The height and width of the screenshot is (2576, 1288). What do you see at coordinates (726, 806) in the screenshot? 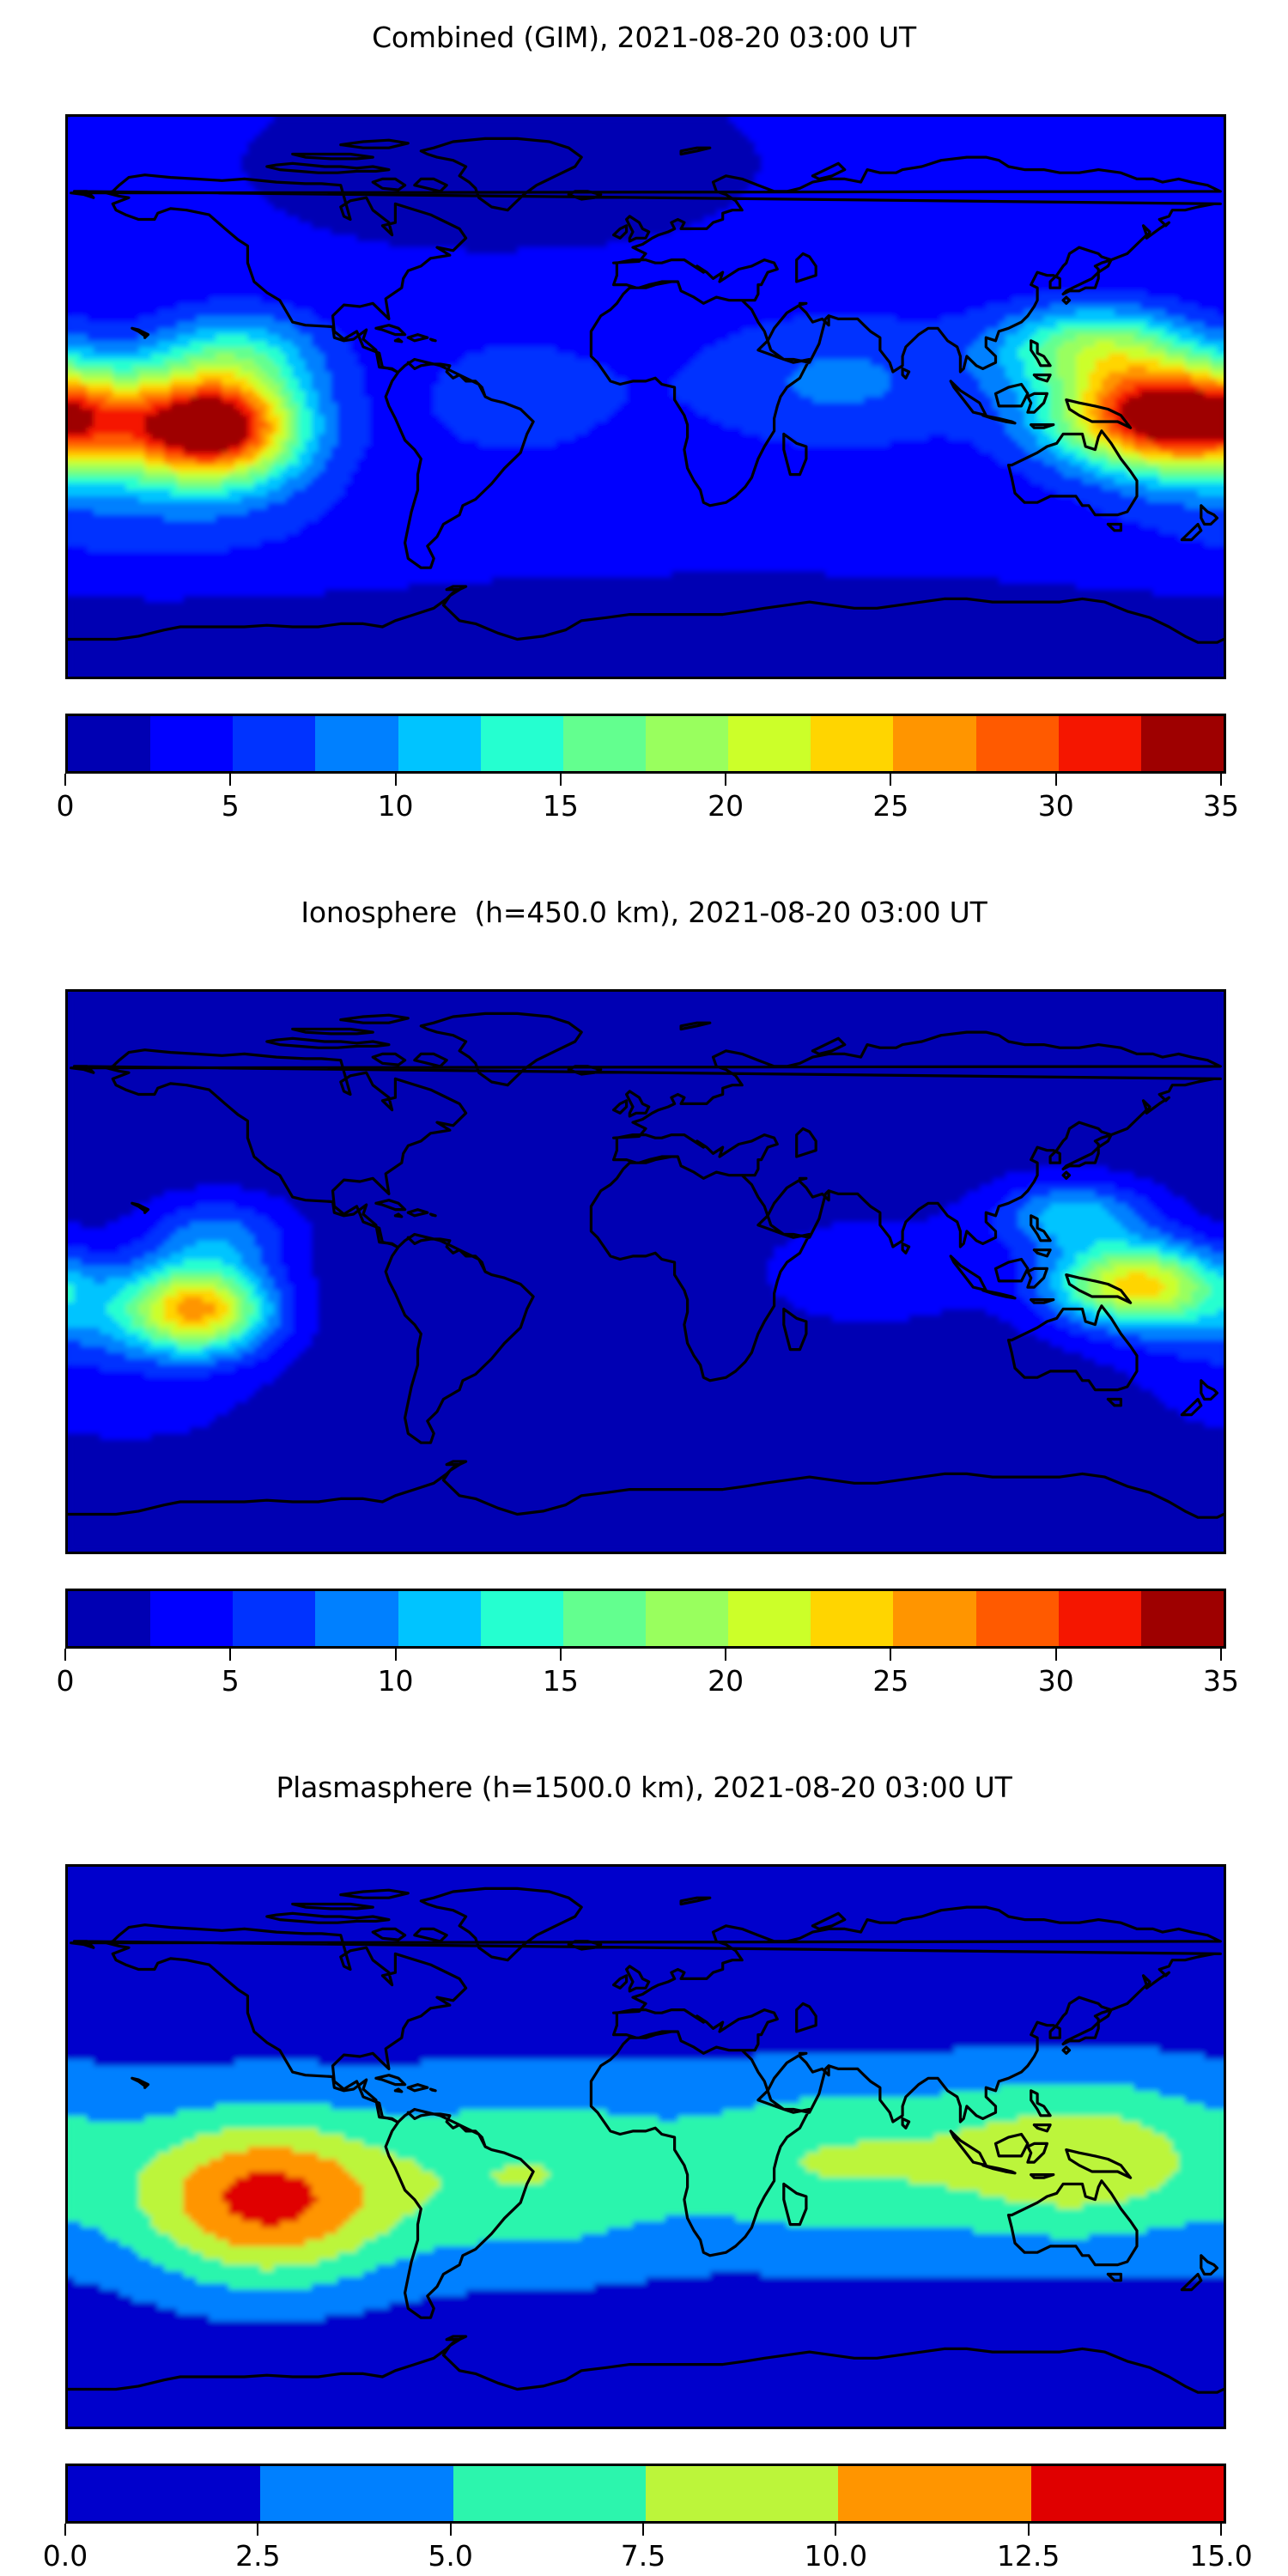
I see `colorbar-tick-label: 20` at bounding box center [726, 806].